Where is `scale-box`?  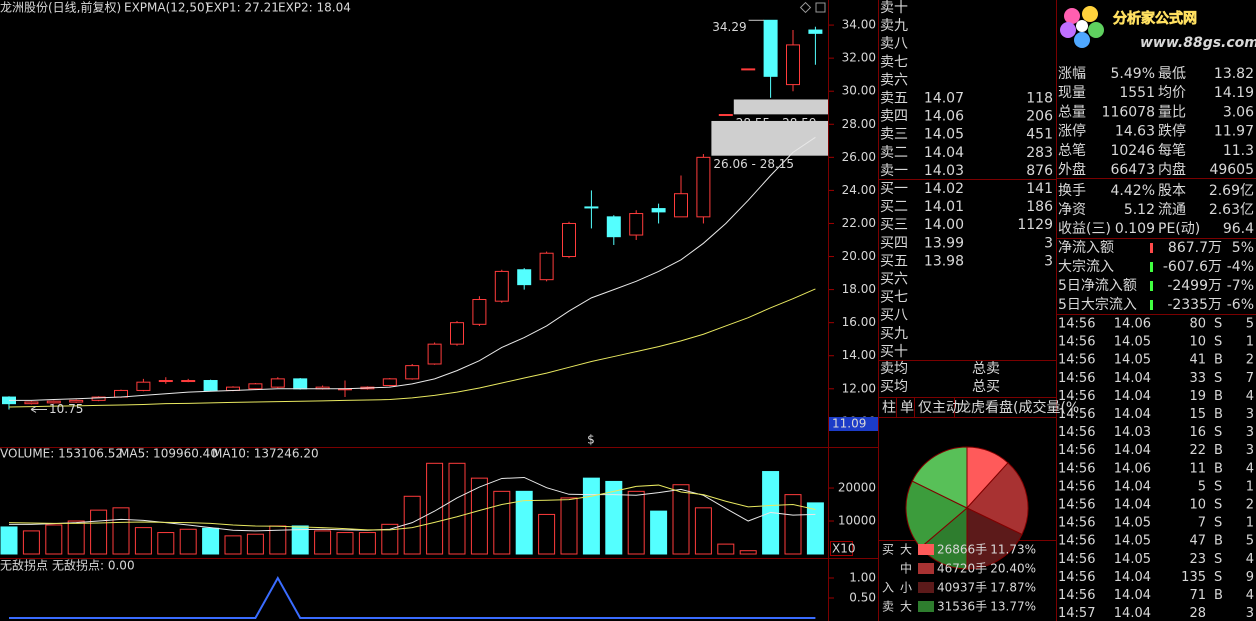
scale-box is located at coordinates (841, 548).